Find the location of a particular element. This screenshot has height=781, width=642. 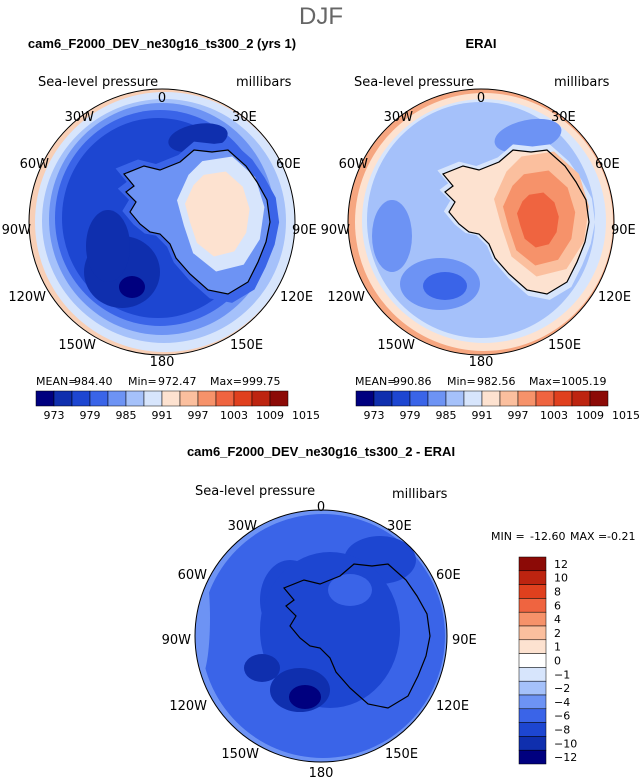

colorbar-tick-label: 985 is located at coordinates (126, 415).